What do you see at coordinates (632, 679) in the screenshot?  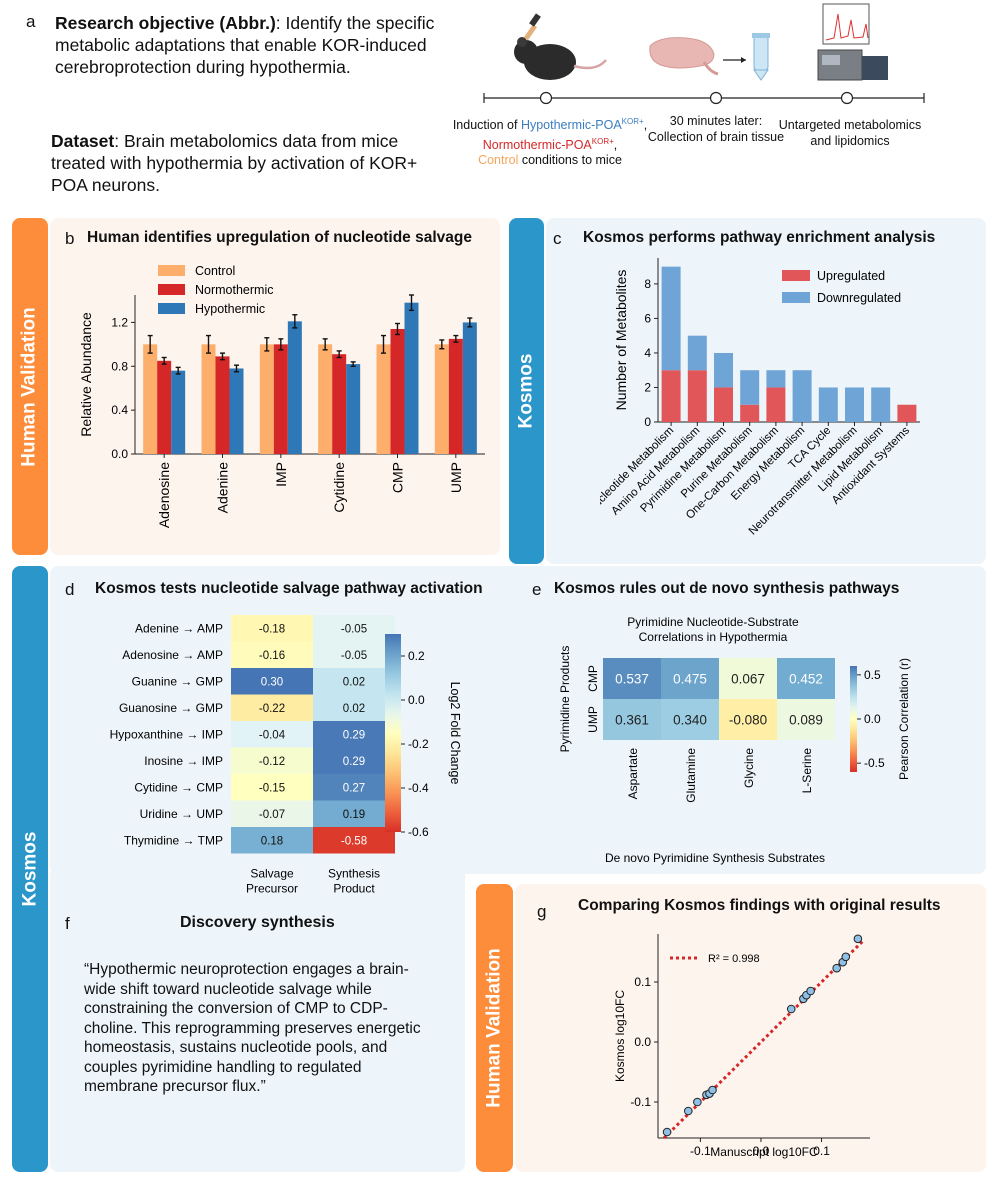 I see `cell-value: 0.537` at bounding box center [632, 679].